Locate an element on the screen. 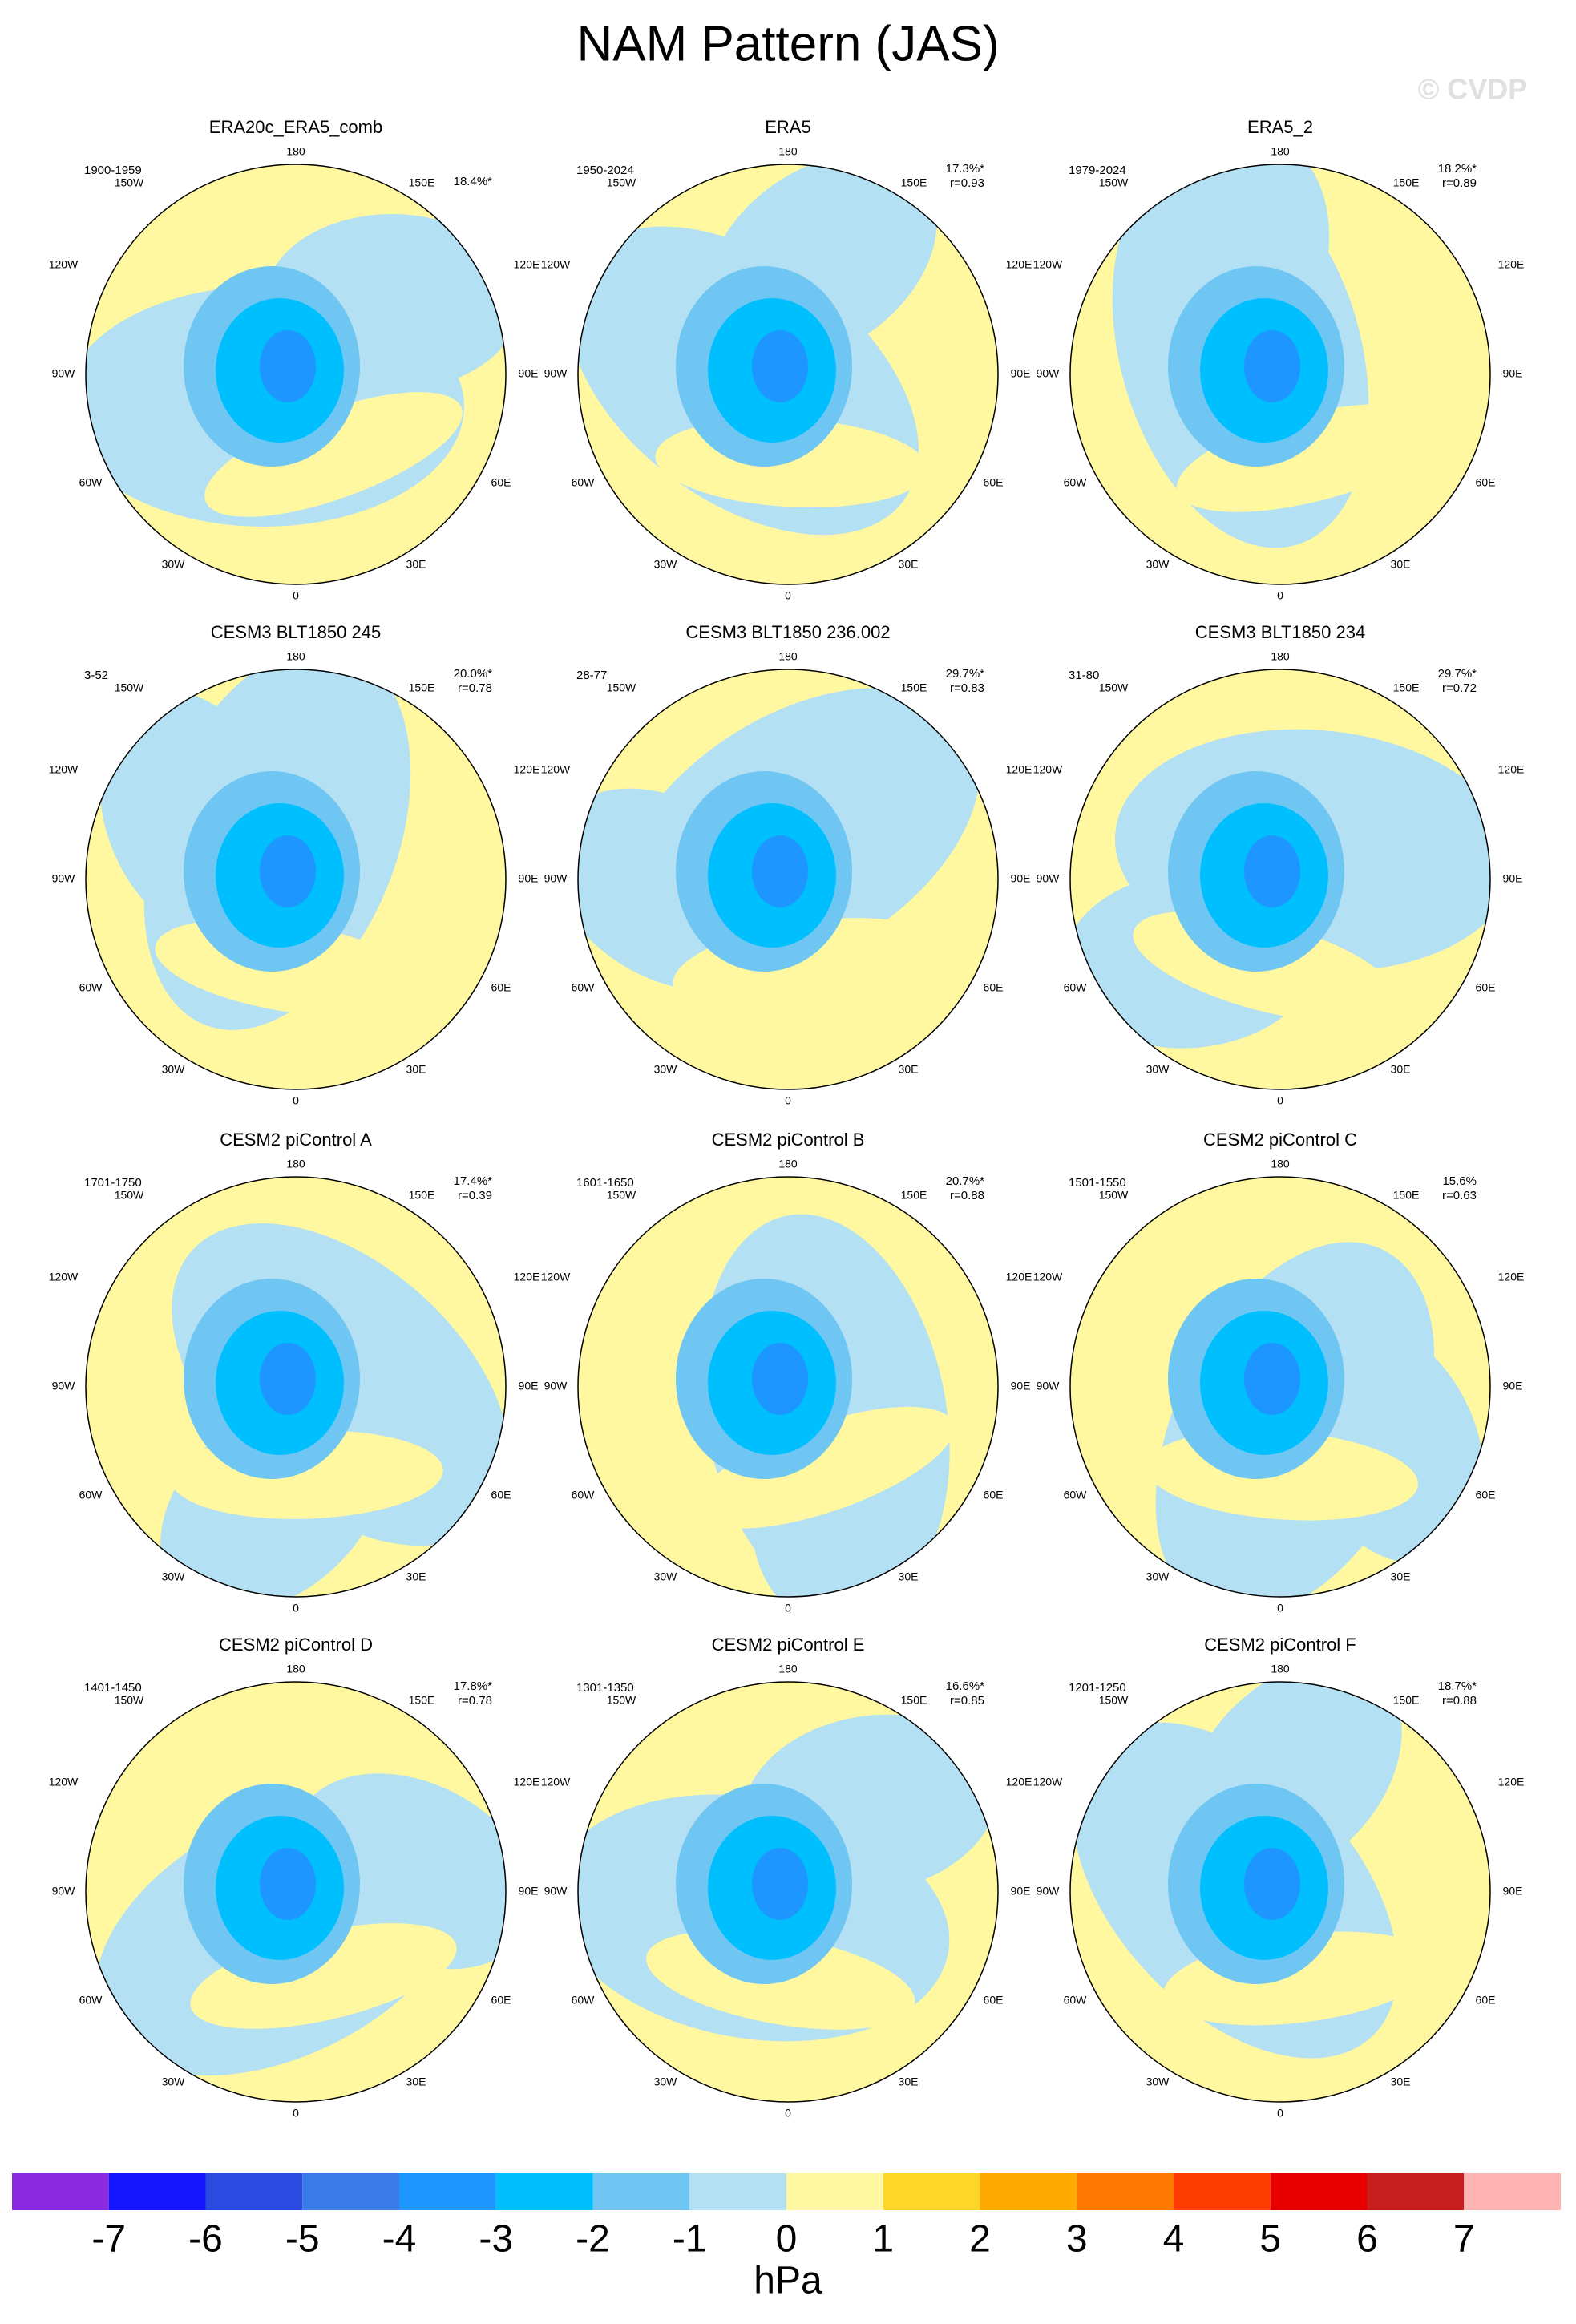  panel-period: 1601-1650 is located at coordinates (605, 1183).